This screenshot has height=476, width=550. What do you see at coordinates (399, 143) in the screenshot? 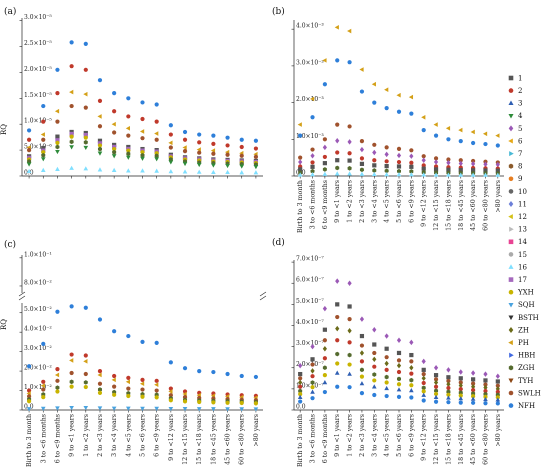
I see `series-SWLH` at bounding box center [399, 143].